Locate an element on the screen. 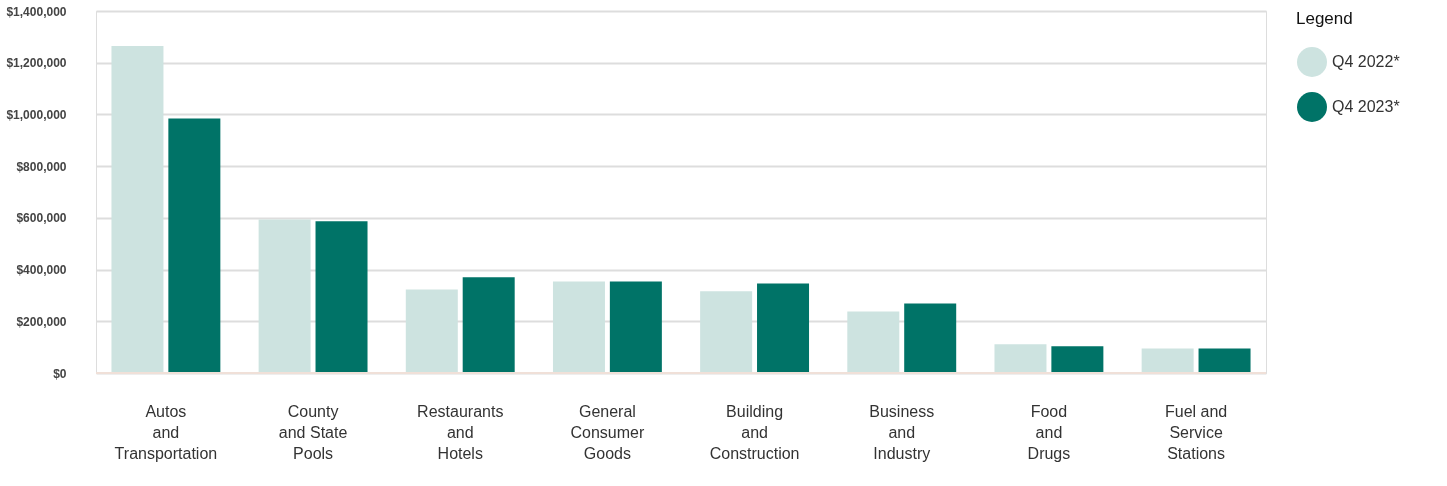  y-tick-label: $200,000 is located at coordinates (41, 321).